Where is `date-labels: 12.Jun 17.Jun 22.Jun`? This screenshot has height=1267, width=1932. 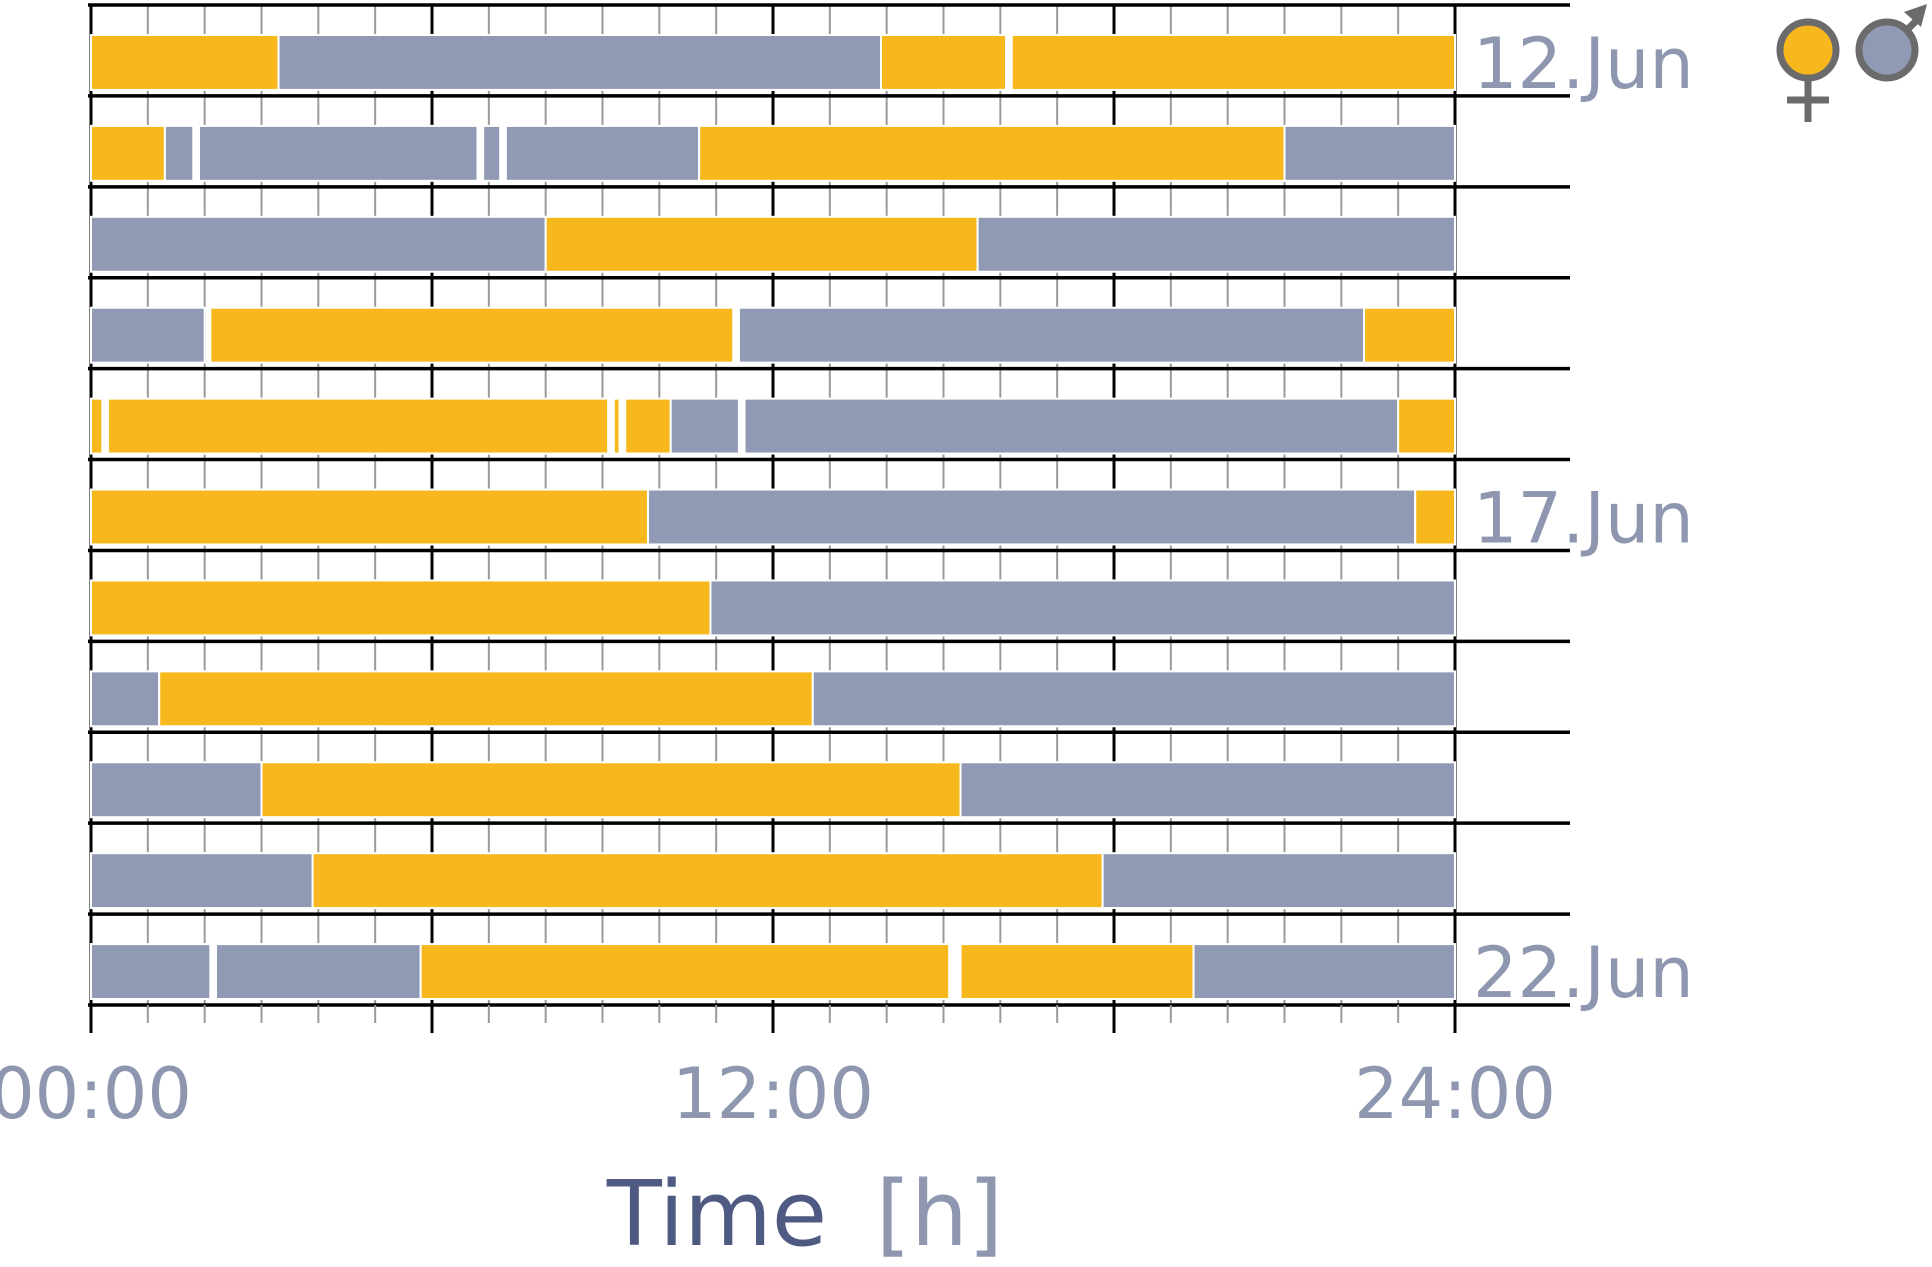 date-labels: 12.Jun 17.Jun 22.Jun is located at coordinates (1583, 518).